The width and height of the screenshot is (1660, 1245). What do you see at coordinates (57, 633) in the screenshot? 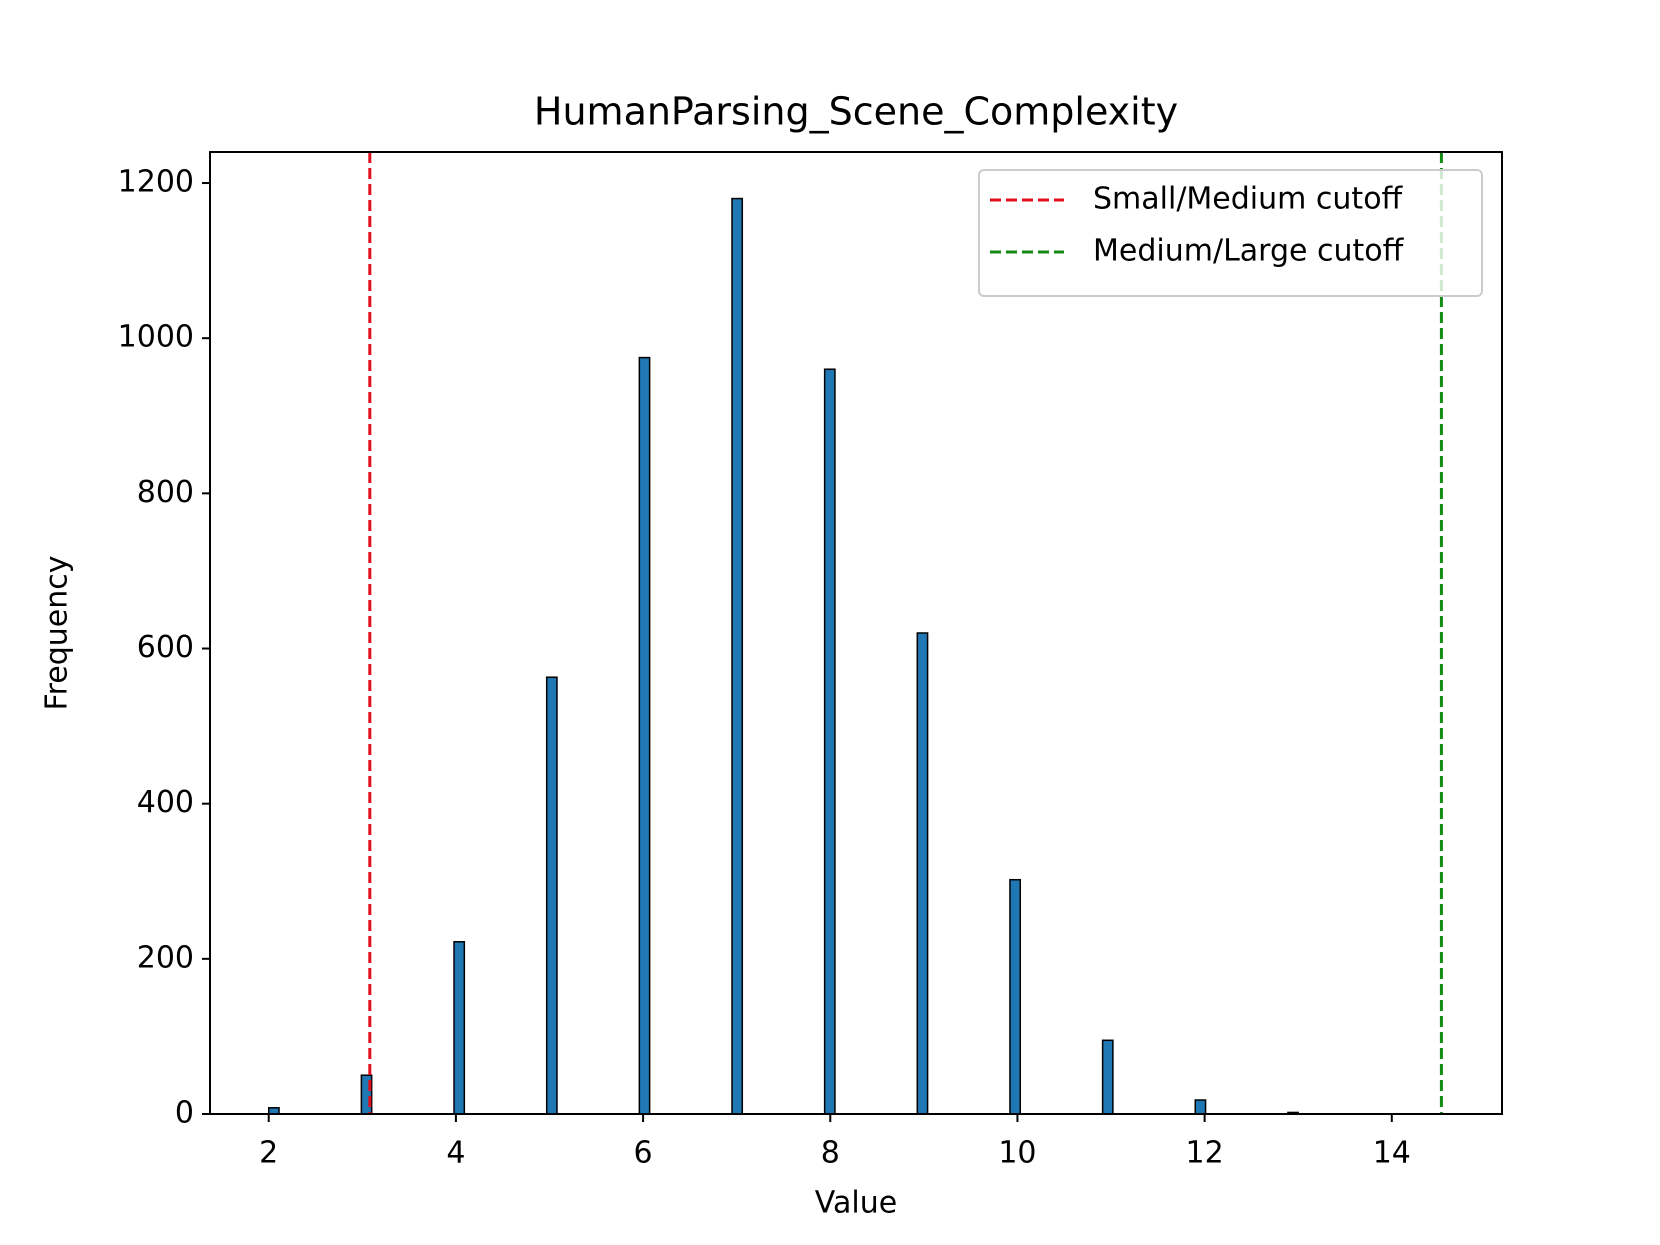
I see `y-axis-label: Frequency` at bounding box center [57, 633].